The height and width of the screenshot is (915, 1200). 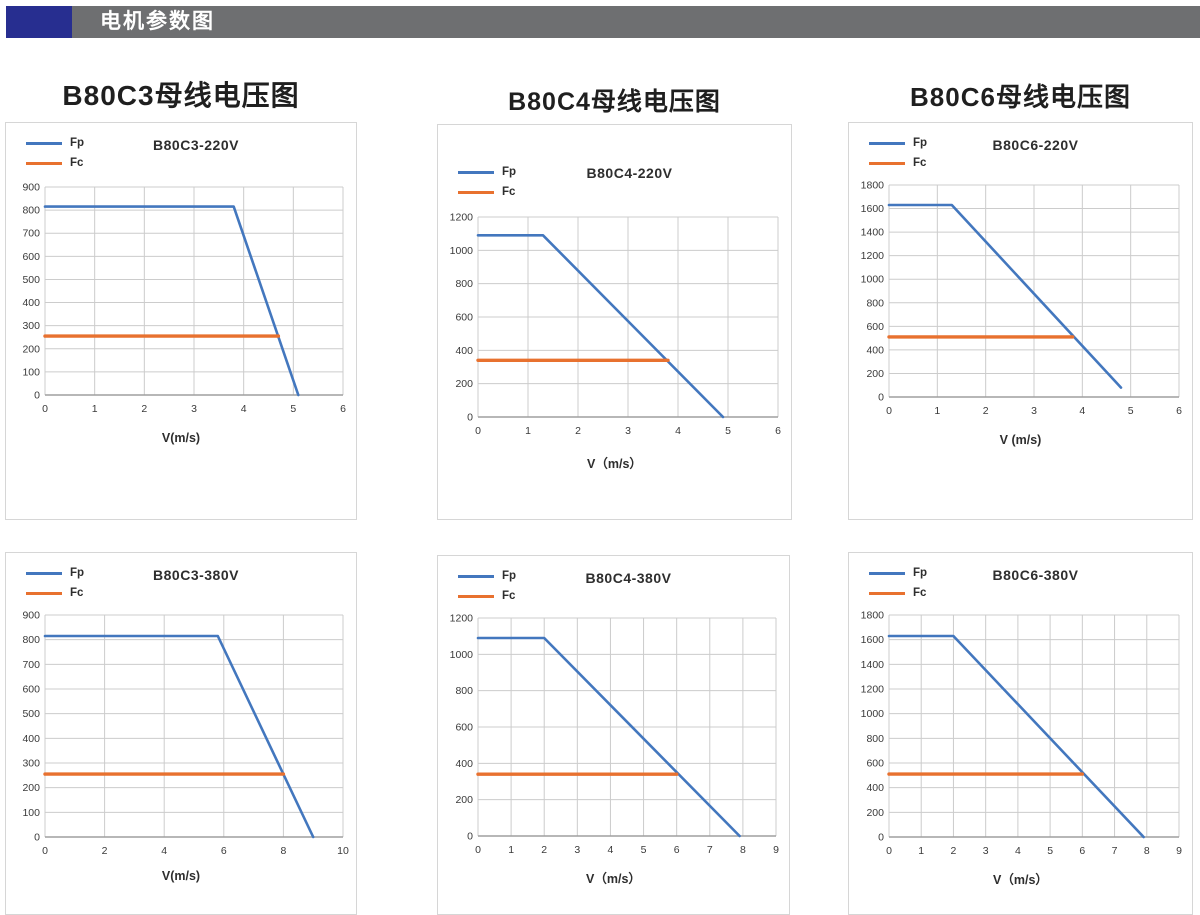 I want to click on svg-text: 500, so click(x=31, y=280).